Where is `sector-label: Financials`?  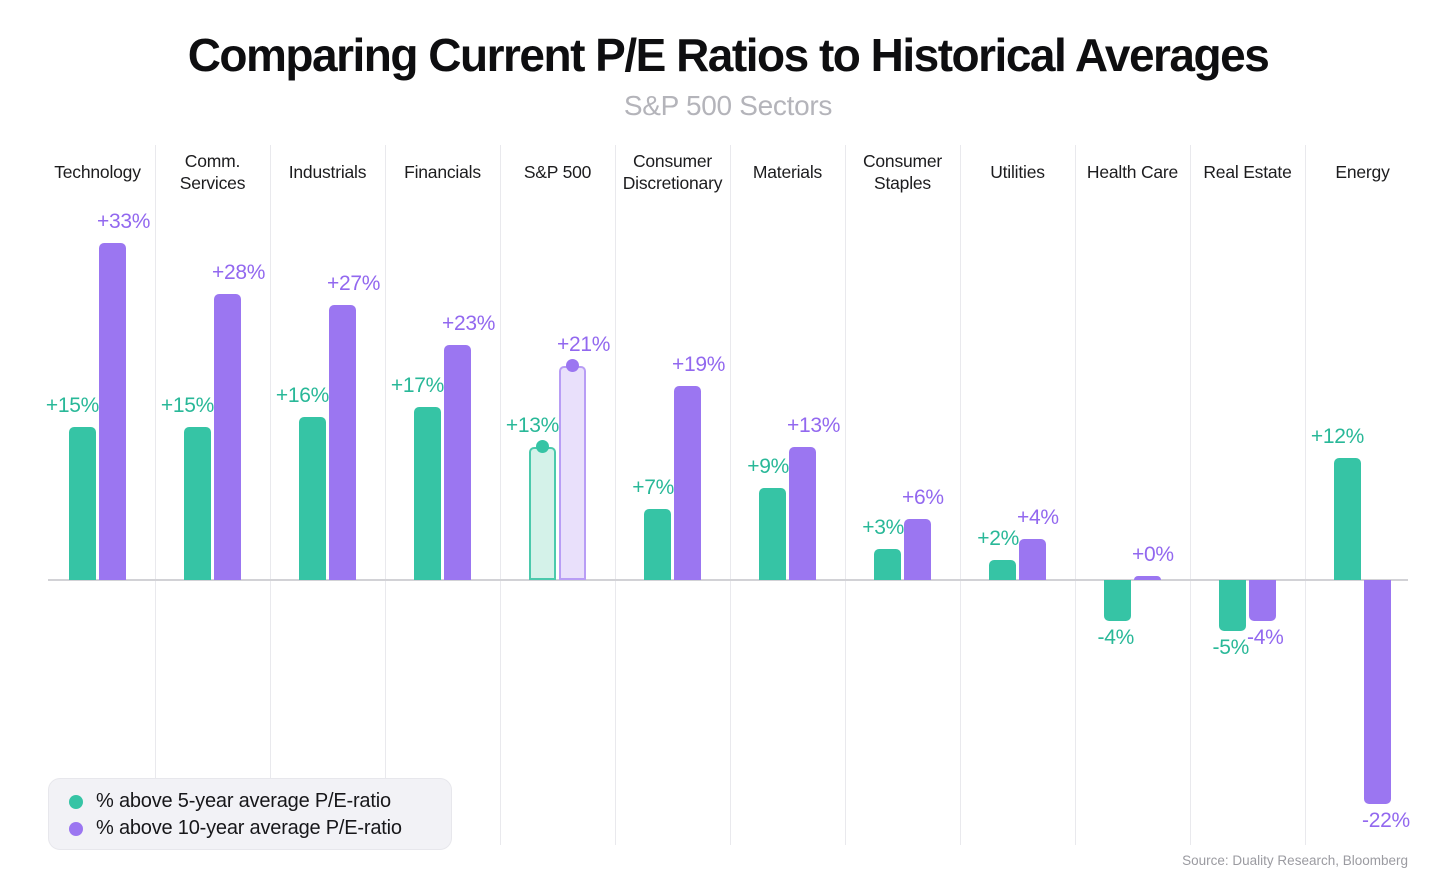
sector-label: Financials is located at coordinates (442, 172).